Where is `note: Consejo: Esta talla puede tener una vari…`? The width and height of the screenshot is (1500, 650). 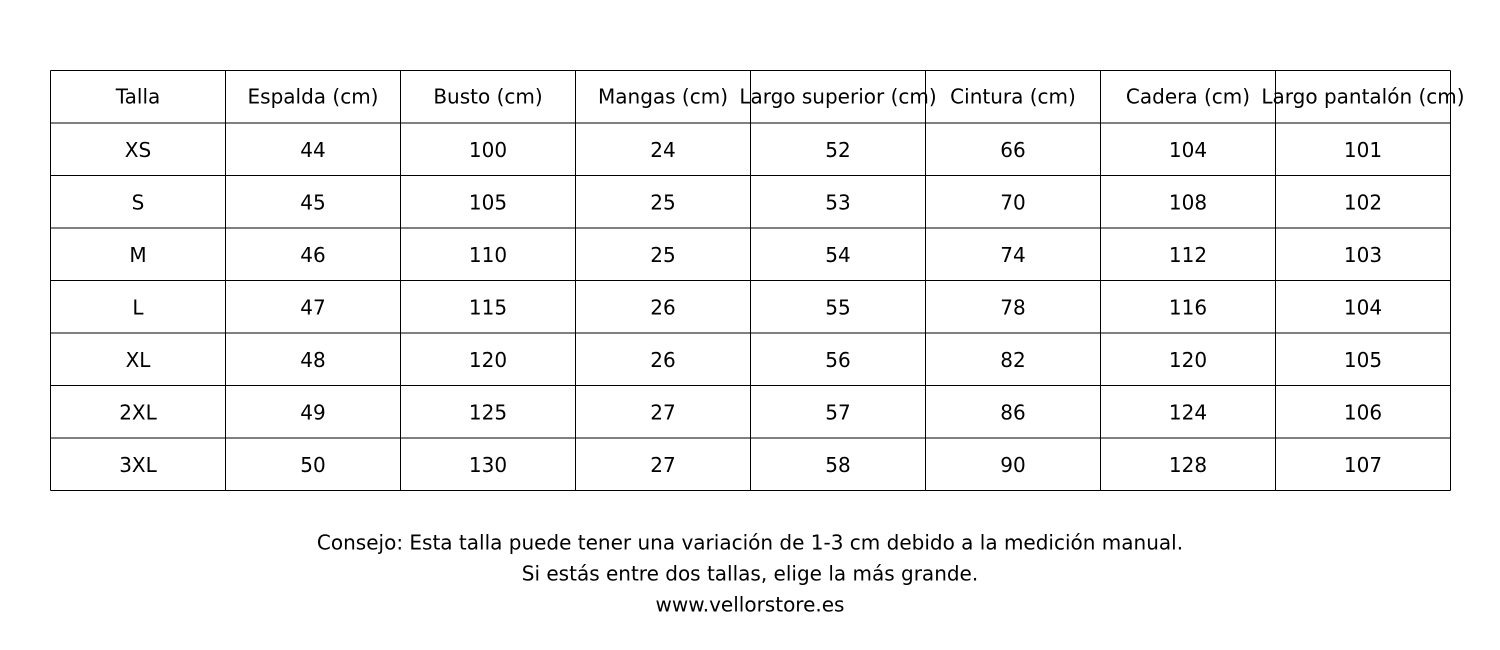 note: Consejo: Esta talla puede tener una vari… is located at coordinates (750, 543).